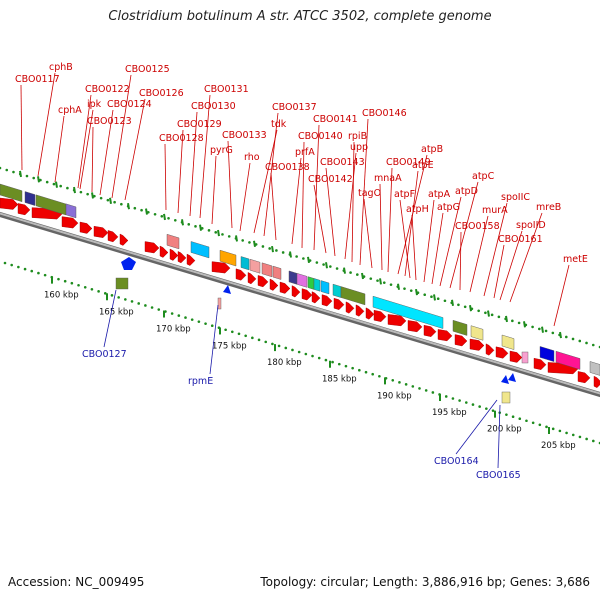  I want to click on forward-gene-label: mreB, so click(548, 207).